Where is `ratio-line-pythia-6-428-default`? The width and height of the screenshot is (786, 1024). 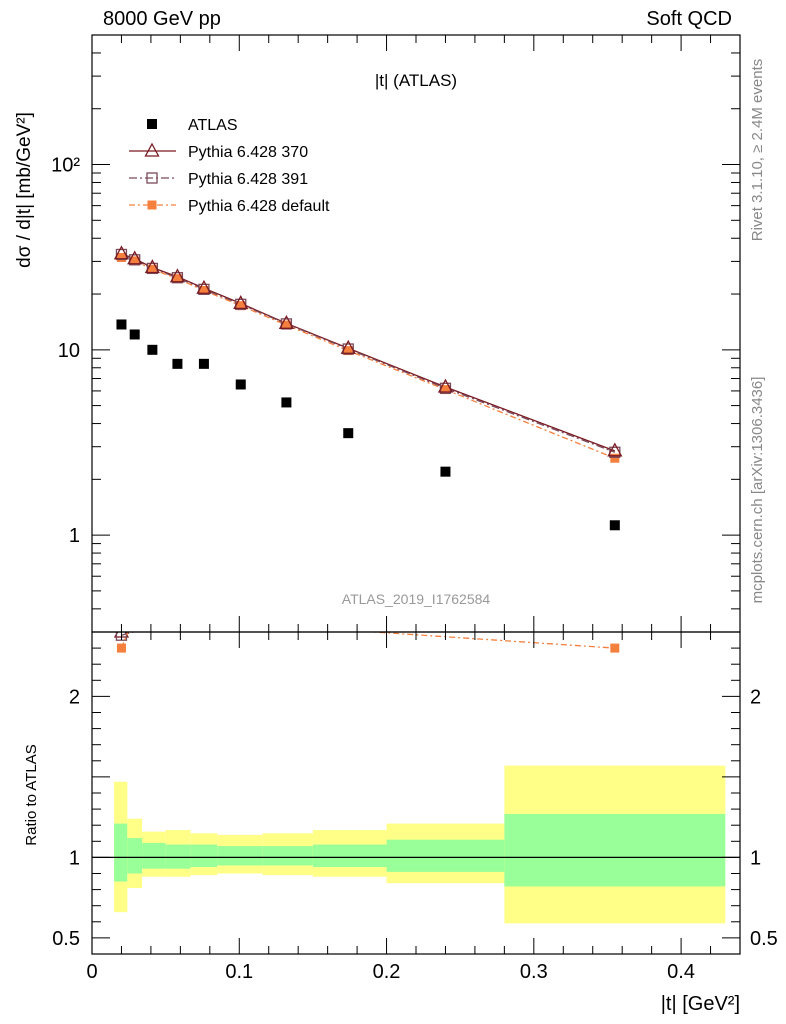
ratio-line-pythia-6-428-default is located at coordinates (367, 640).